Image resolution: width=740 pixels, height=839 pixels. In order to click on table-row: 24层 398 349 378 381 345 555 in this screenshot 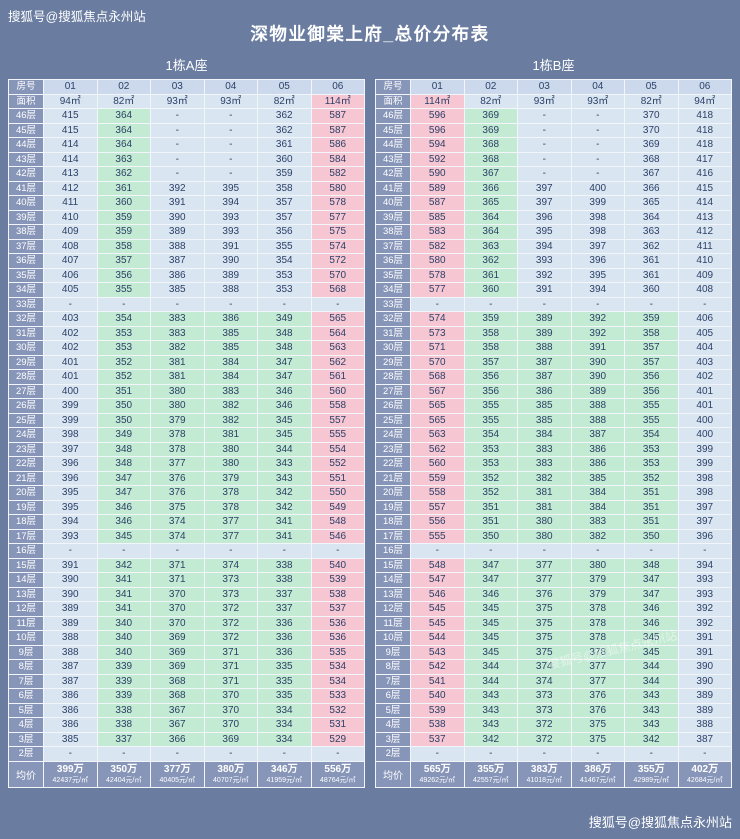, I will do `click(186, 435)`.